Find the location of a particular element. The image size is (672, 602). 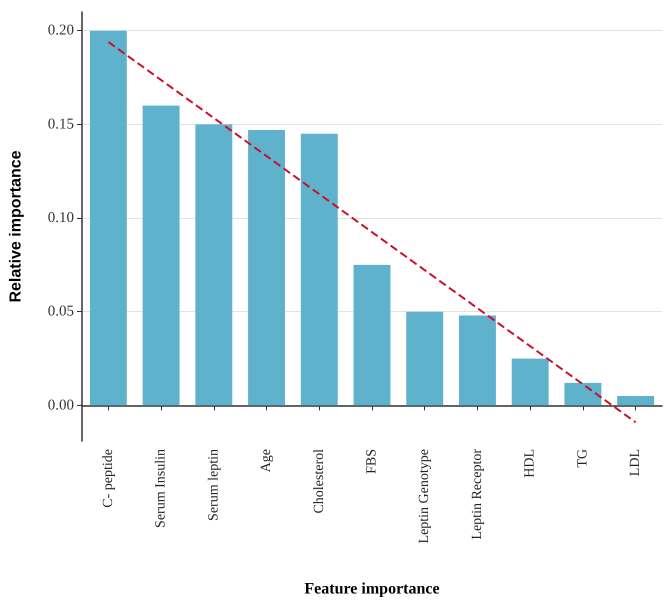

y-tick-label: 0.00 is located at coordinates (61, 405).